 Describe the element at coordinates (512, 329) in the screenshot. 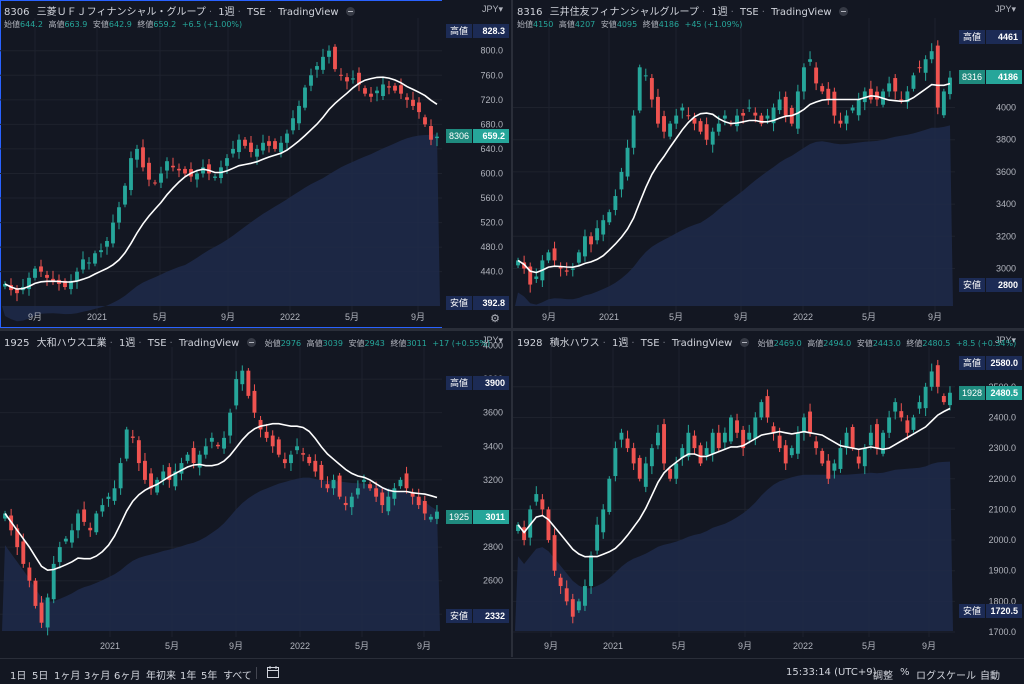

I see `pane-divider-horizontal` at that location.